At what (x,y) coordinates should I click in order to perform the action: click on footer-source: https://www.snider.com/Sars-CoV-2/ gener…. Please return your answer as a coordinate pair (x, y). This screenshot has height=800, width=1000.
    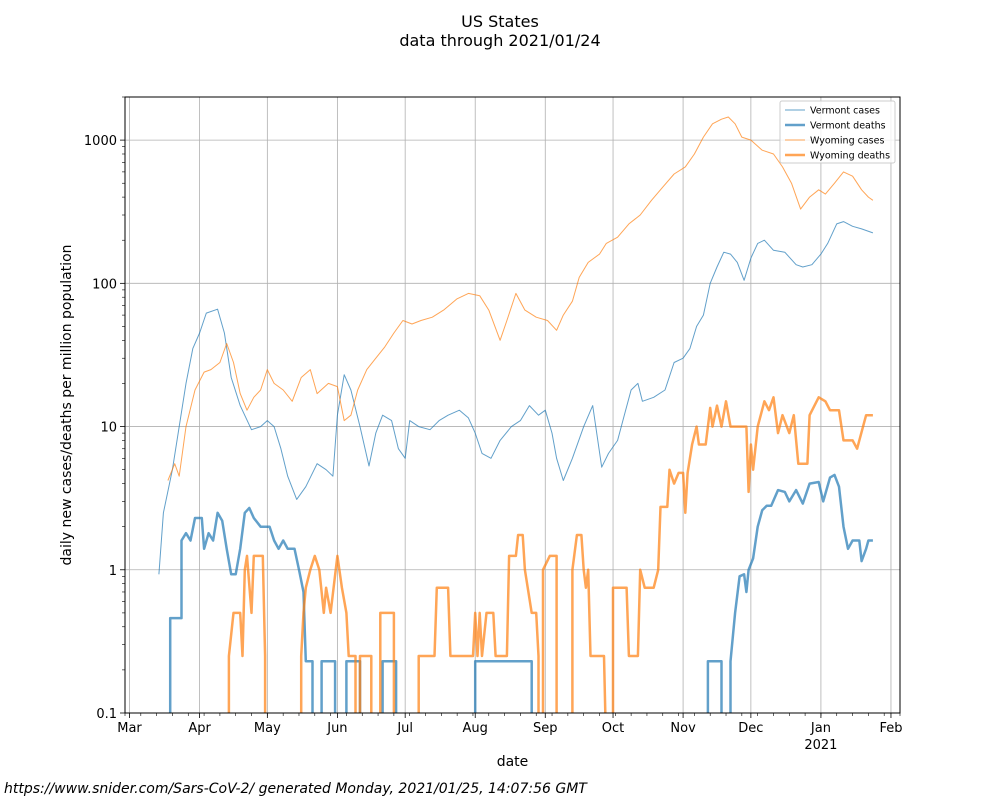
    Looking at the image, I should click on (295, 789).